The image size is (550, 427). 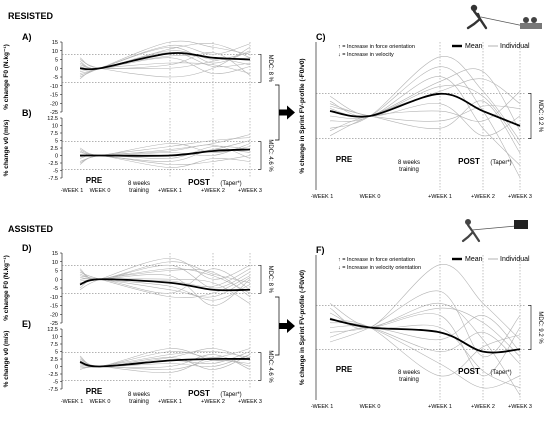 I want to click on legend-arrow-down: ↓ = Increase in velocity, so click(x=366, y=55).